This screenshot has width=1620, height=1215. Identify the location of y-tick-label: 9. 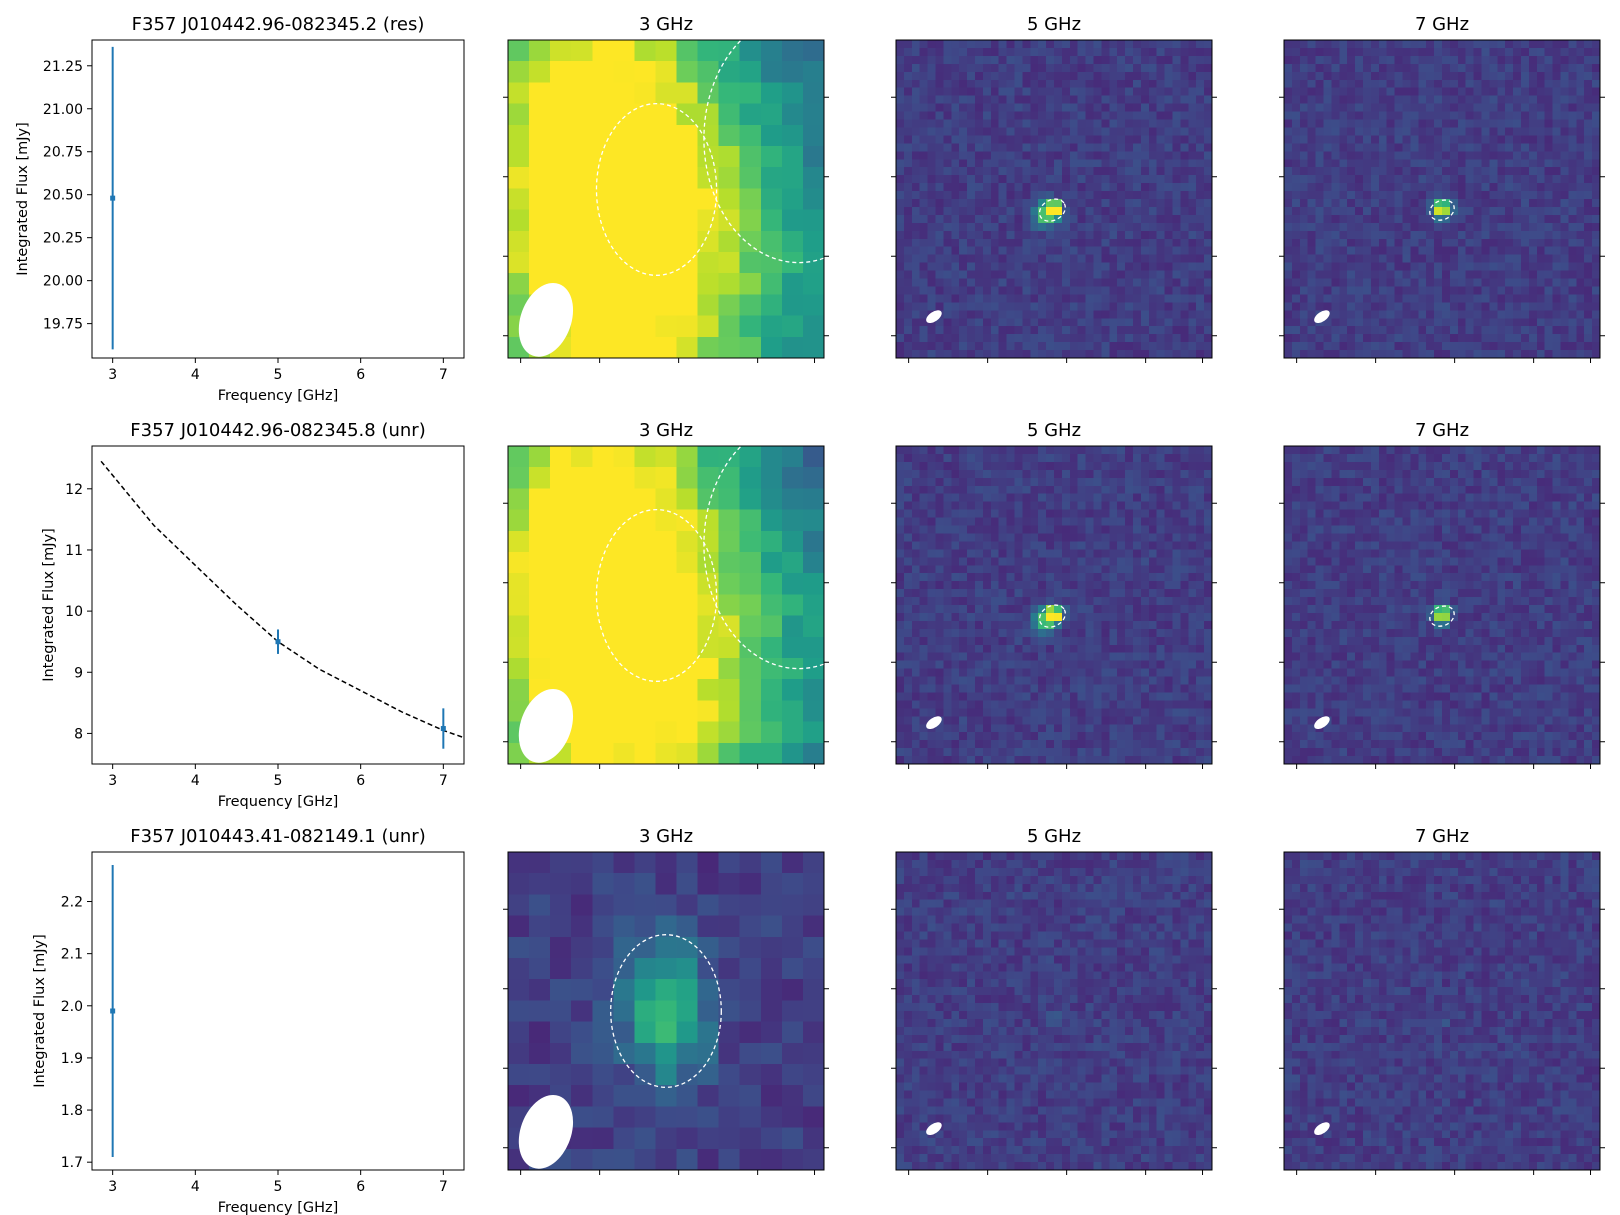
(78, 673).